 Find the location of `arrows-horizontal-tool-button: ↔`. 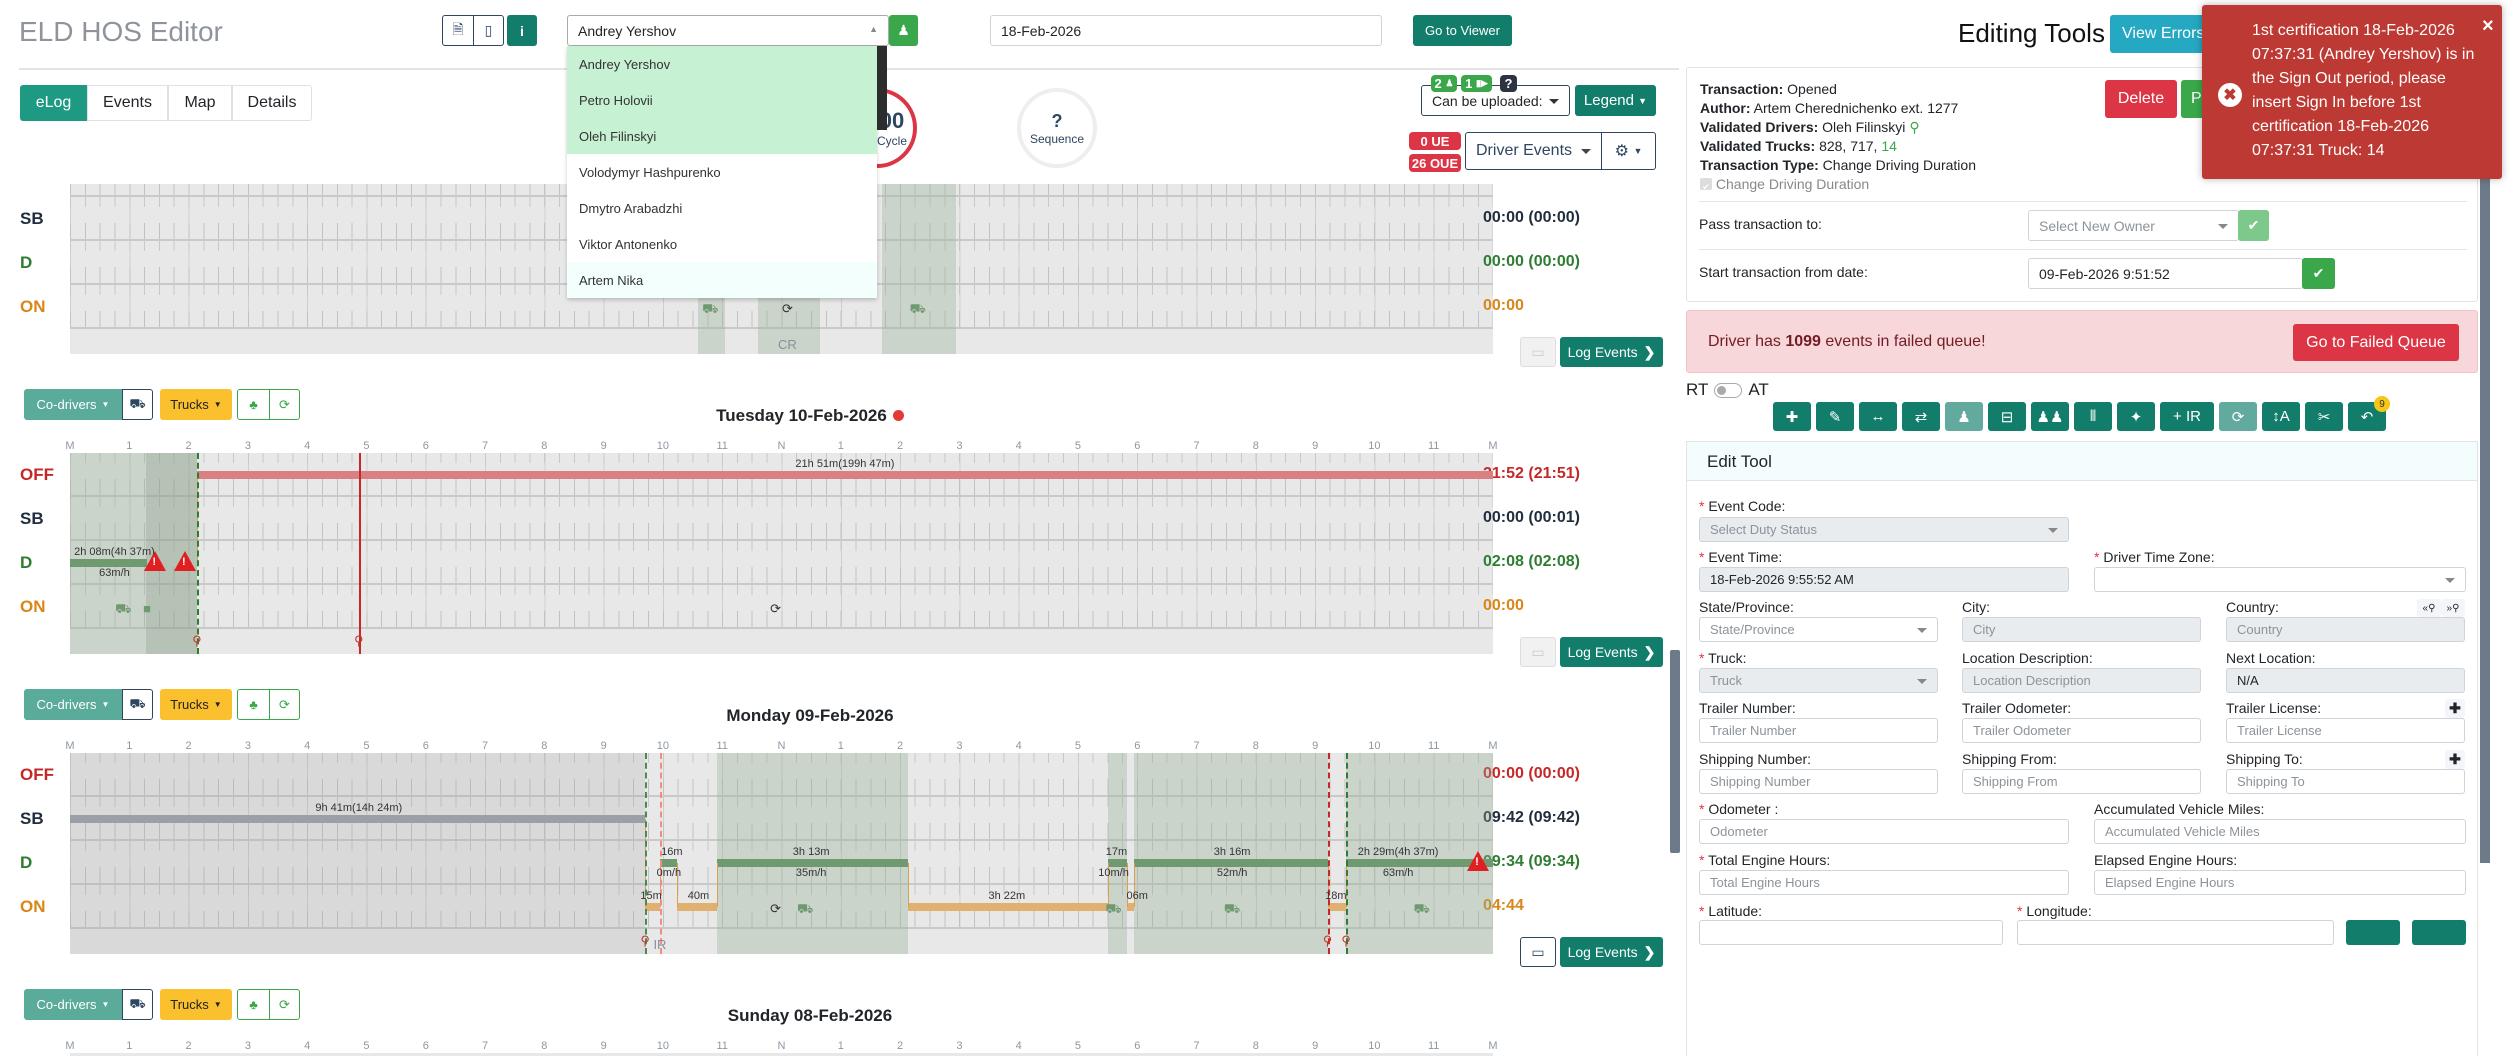

arrows-horizontal-tool-button: ↔ is located at coordinates (1878, 416).